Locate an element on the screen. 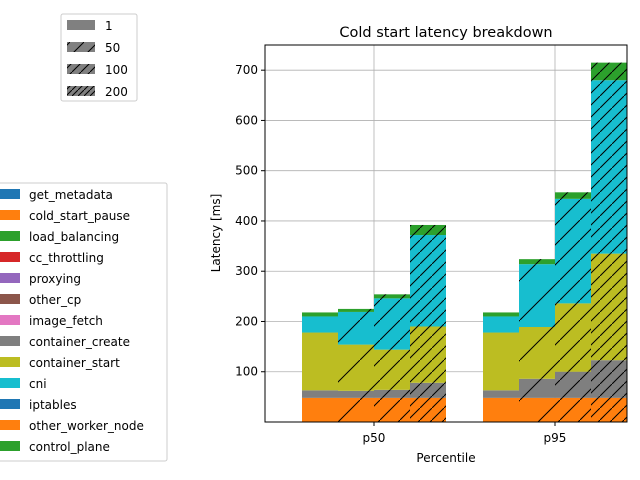 The image size is (640, 480). component-legend-label: other_cp is located at coordinates (55, 300).